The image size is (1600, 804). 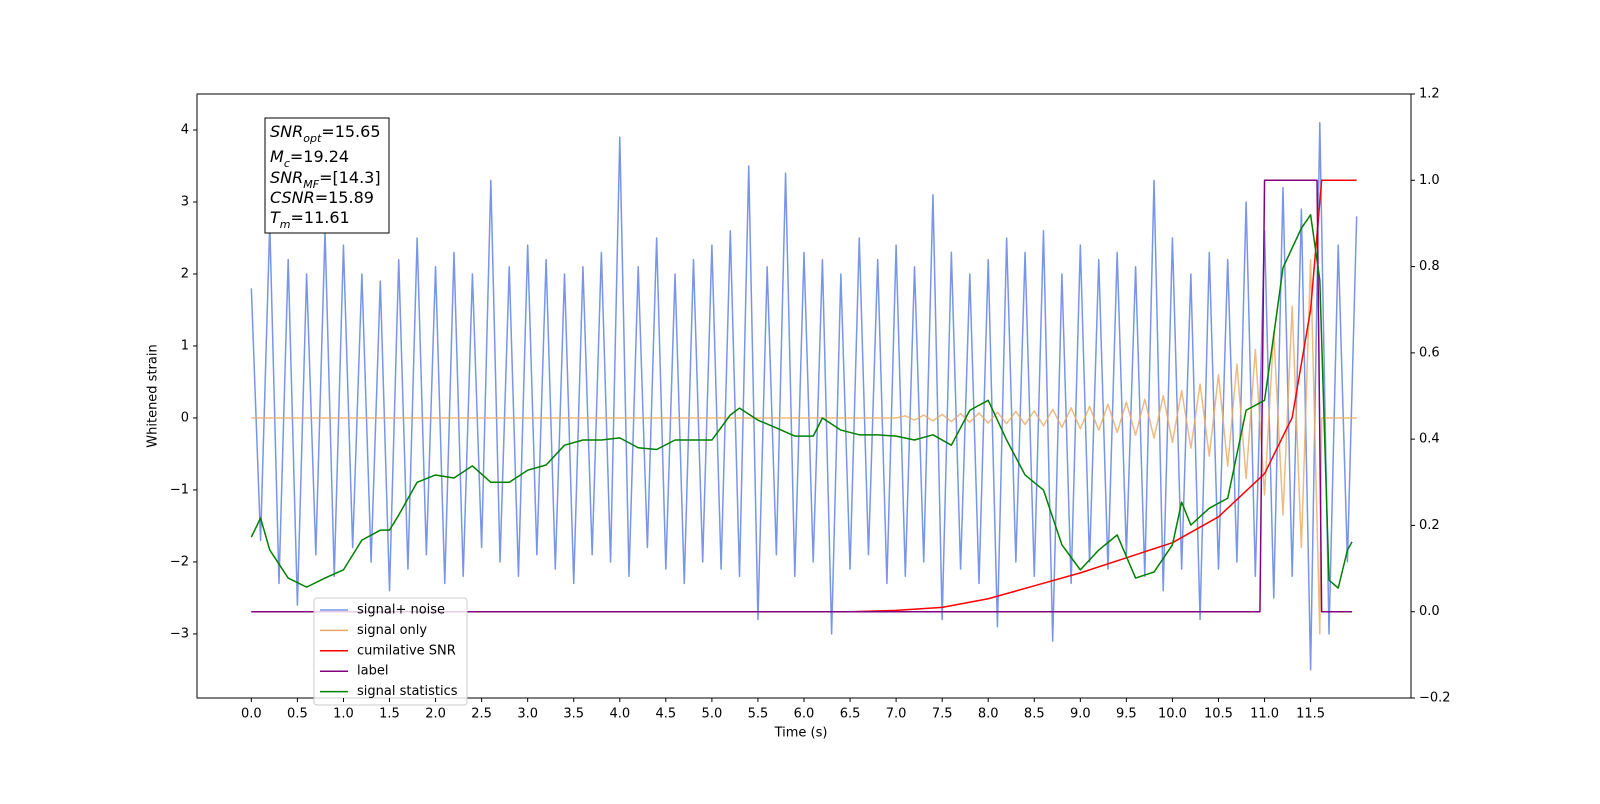 I want to click on annotation-line: CSNR=15.89, so click(x=322, y=197).